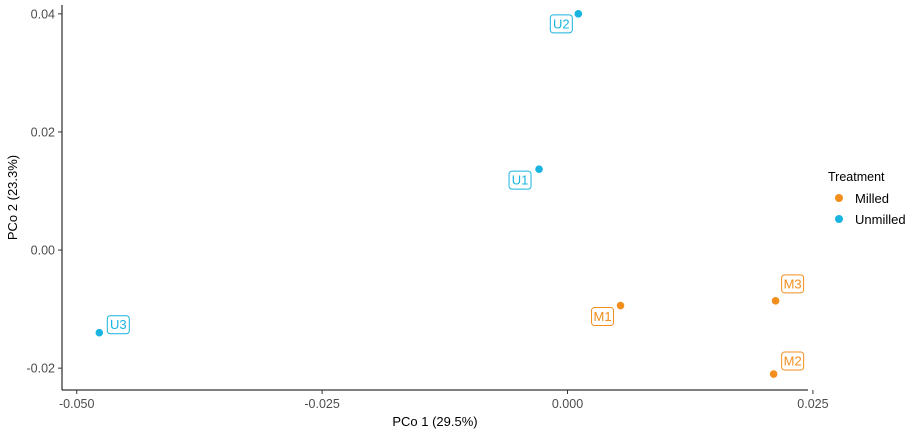 The width and height of the screenshot is (922, 435). I want to click on label-m2: M2, so click(793, 361).